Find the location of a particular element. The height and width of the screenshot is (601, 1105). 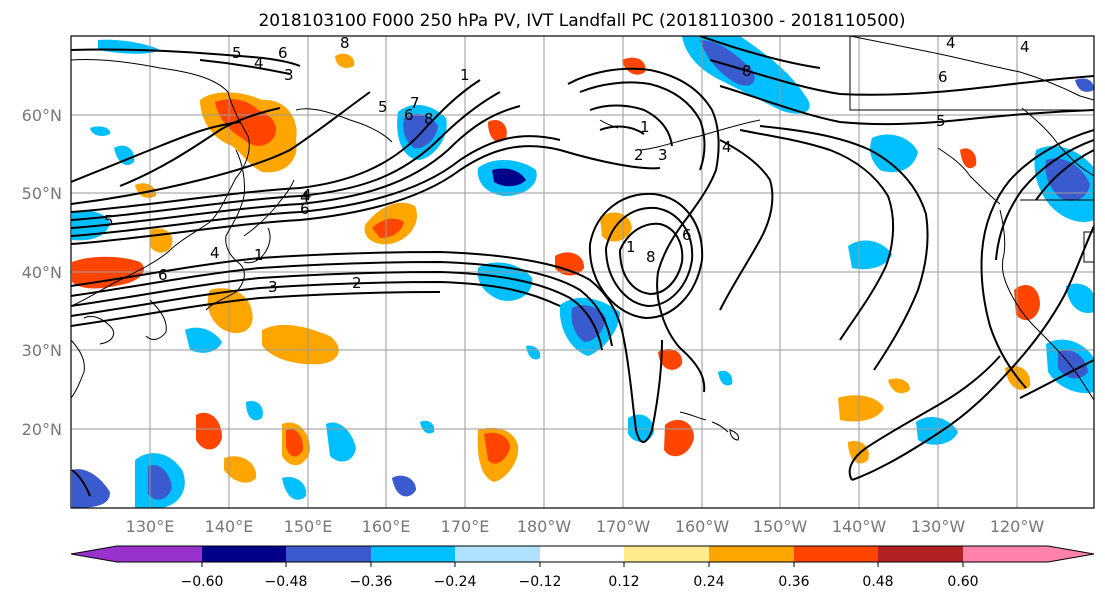

colorbar-tick-label: 0.24 is located at coordinates (708, 582).